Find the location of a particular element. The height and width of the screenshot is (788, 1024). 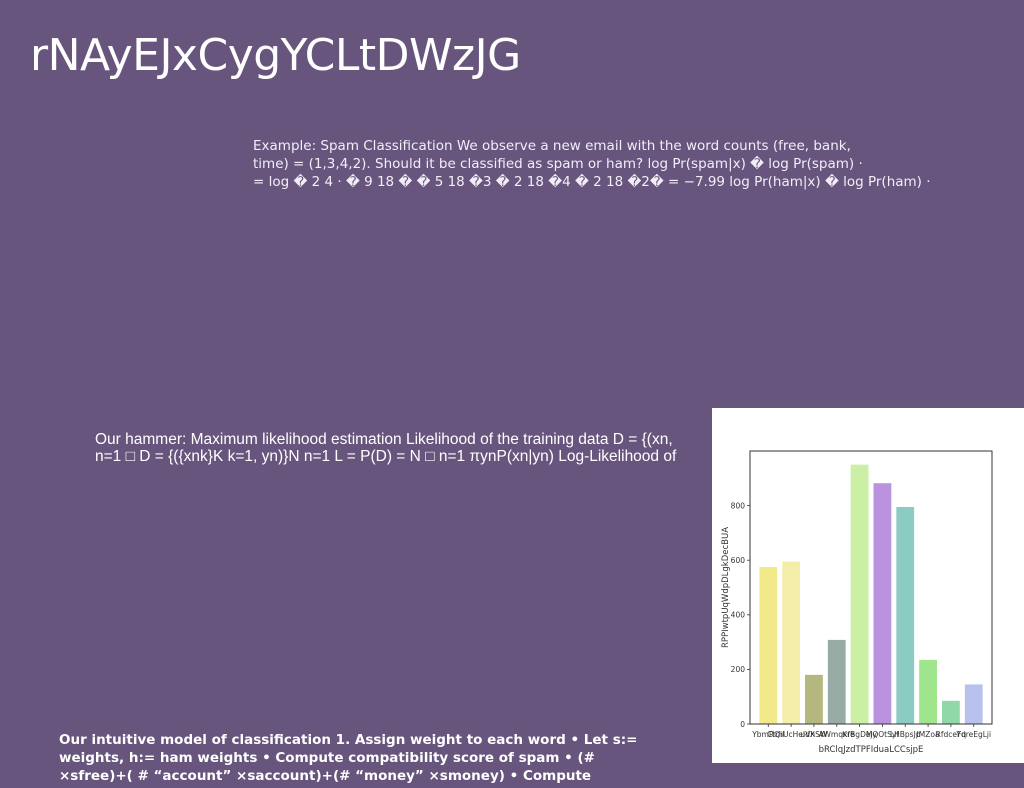

x-tick-label: IMZoa is located at coordinates (928, 734).